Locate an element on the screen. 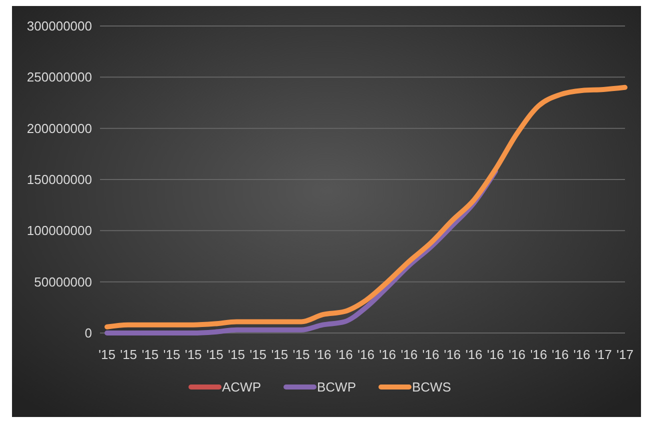 This screenshot has height=423, width=647. y-tick-label: 0 is located at coordinates (88, 333).